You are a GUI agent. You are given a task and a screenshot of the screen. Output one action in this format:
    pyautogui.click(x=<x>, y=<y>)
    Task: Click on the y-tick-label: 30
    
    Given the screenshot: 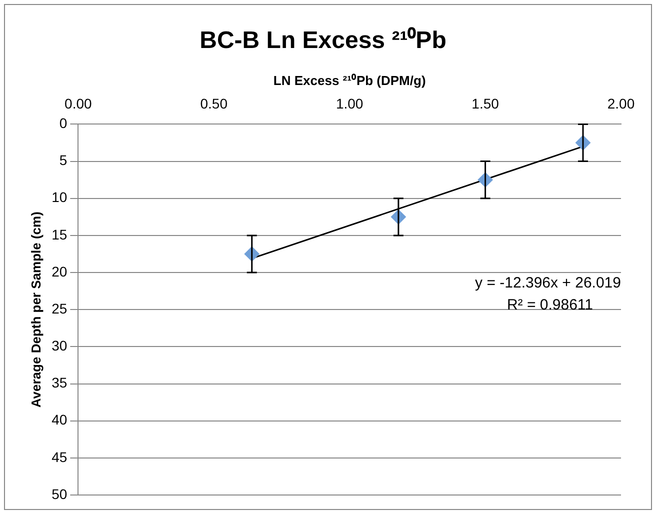 What is the action you would take?
    pyautogui.click(x=60, y=346)
    